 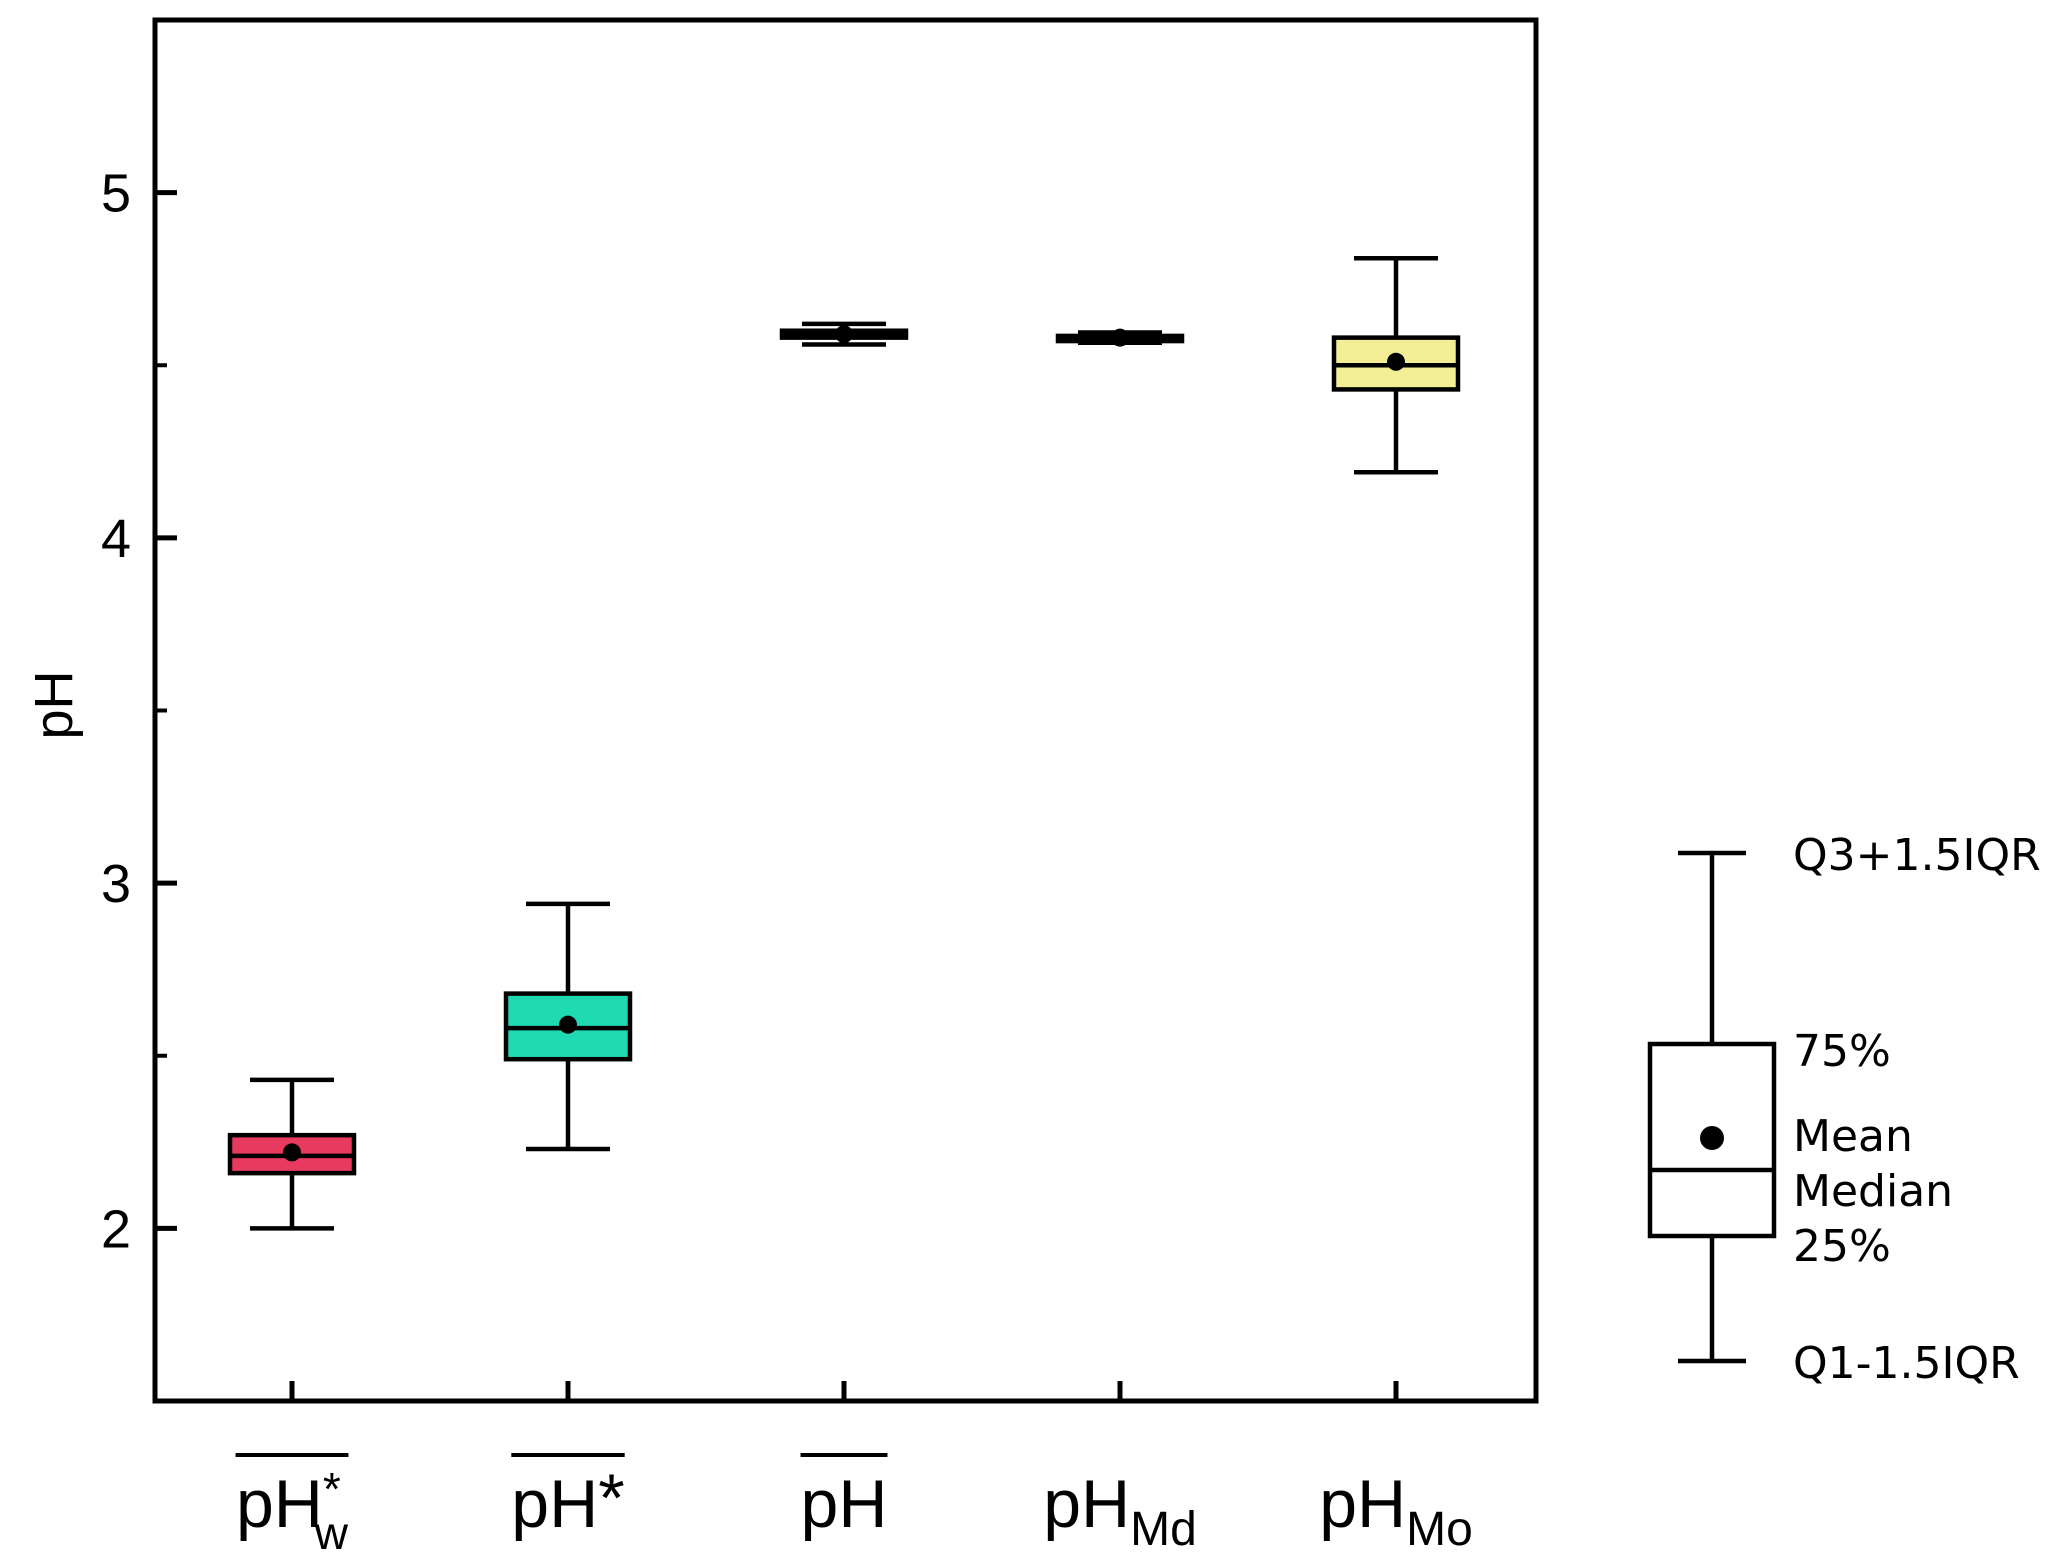 What do you see at coordinates (567, 1501) in the screenshot?
I see `x-tick-label: pH*` at bounding box center [567, 1501].